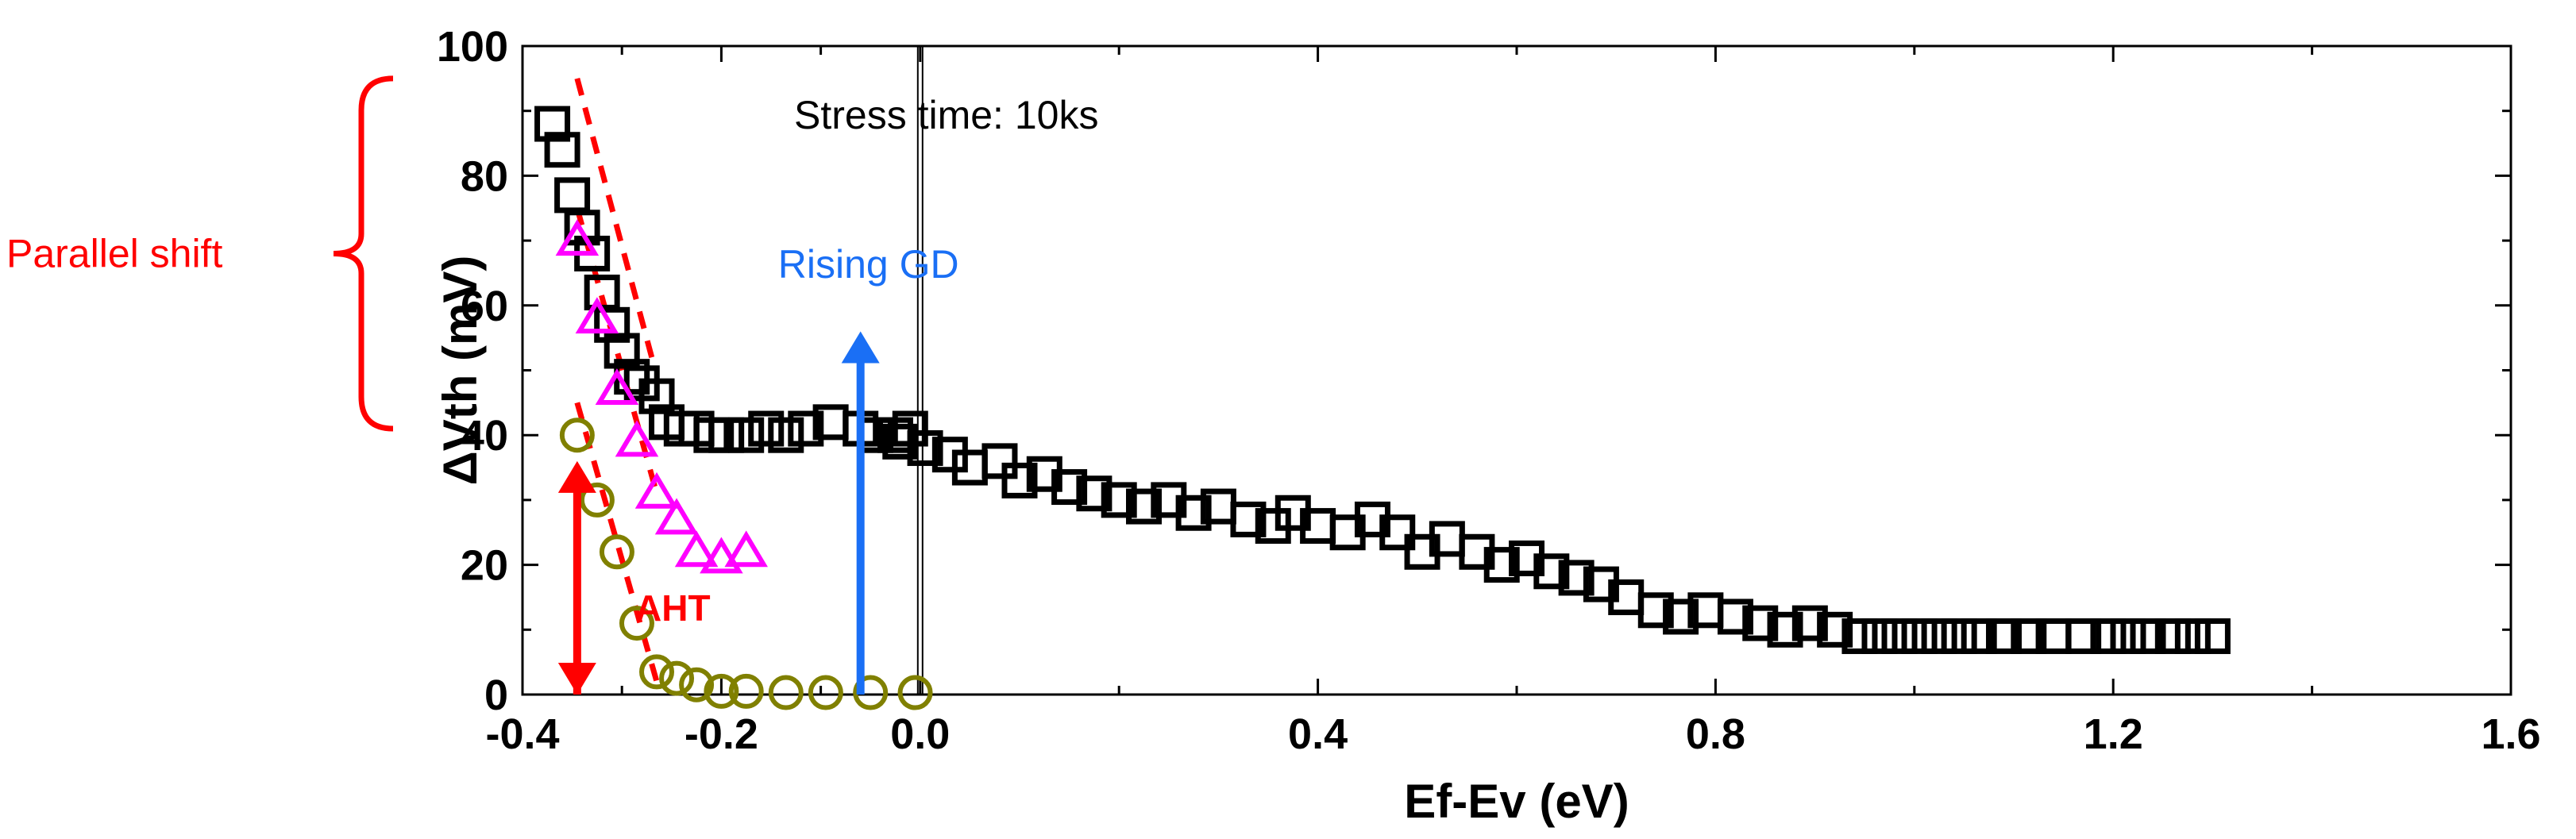  I want to click on aht-label: AHT, so click(673, 608).